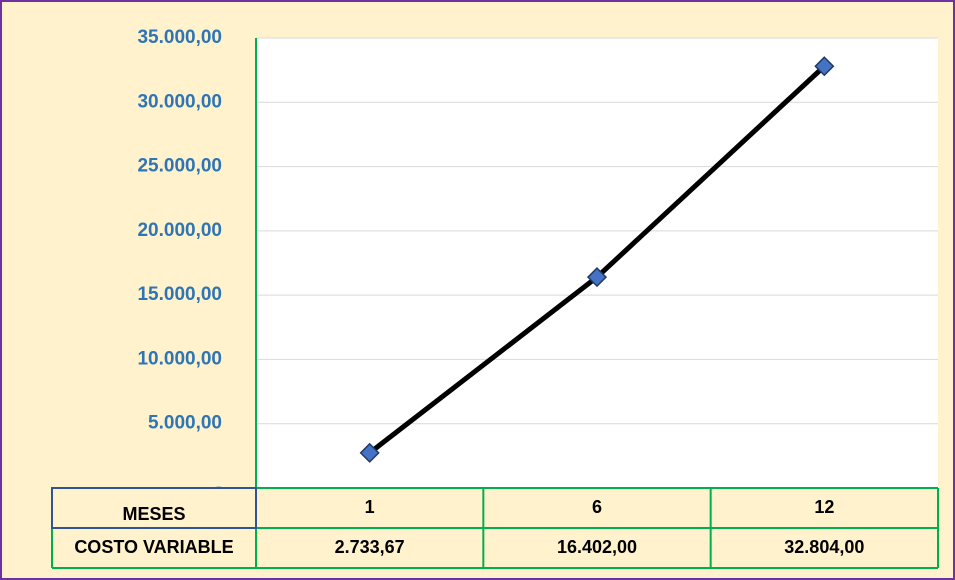 The image size is (955, 580). Describe the element at coordinates (824, 547) in the screenshot. I see `data-label: 32.804,00` at that location.